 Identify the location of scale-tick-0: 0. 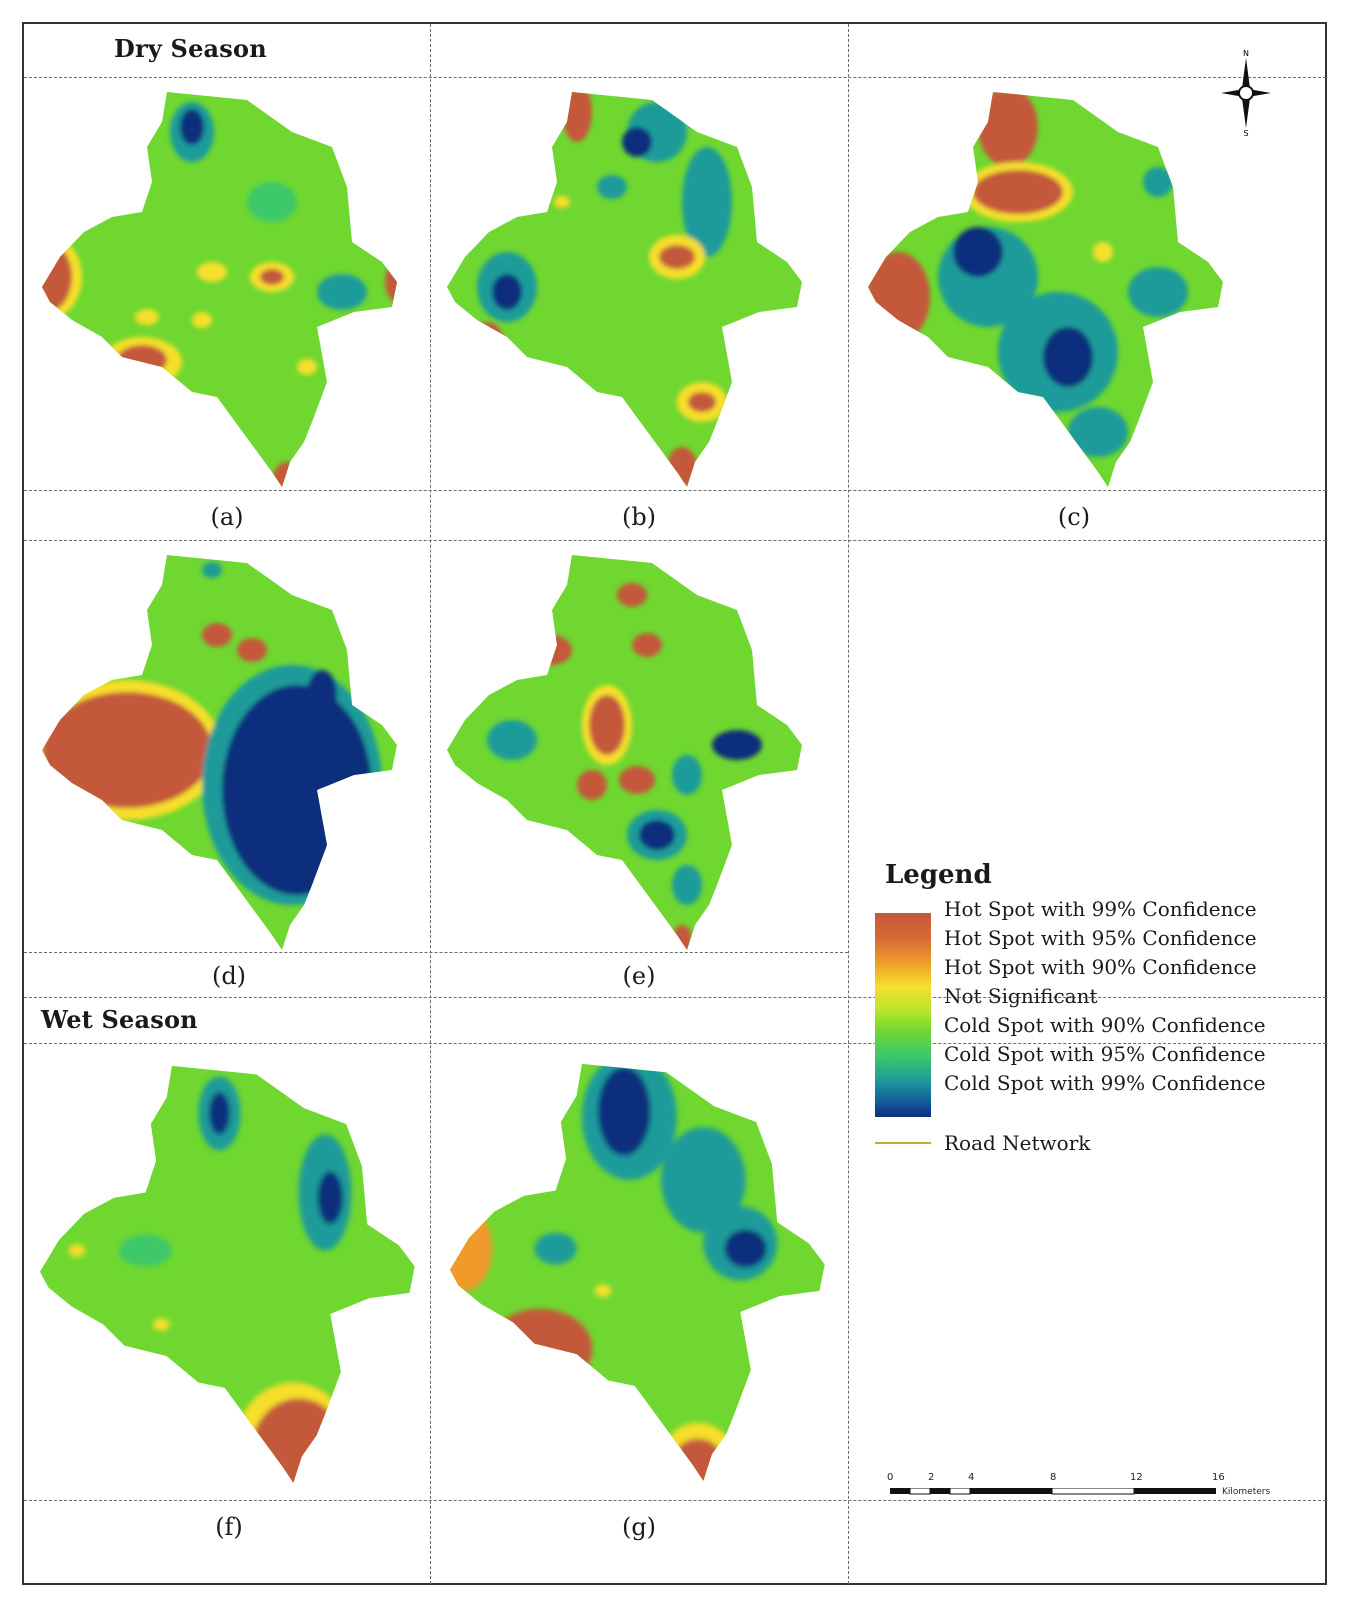
(890, 1477).